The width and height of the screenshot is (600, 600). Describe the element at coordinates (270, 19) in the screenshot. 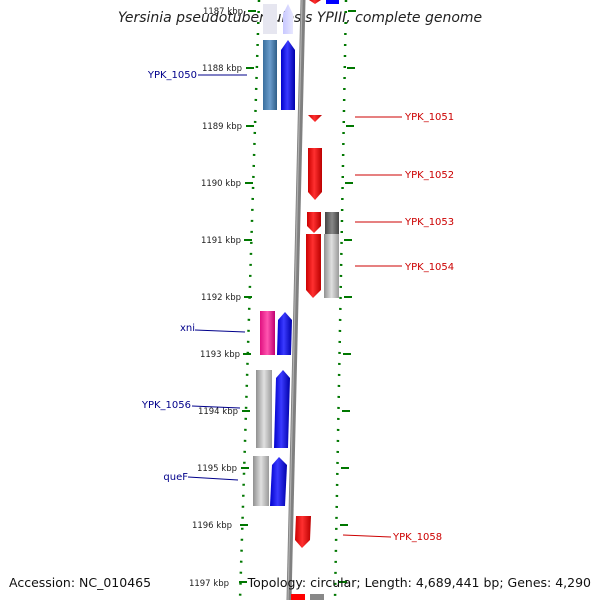

I see `gene-faded` at that location.